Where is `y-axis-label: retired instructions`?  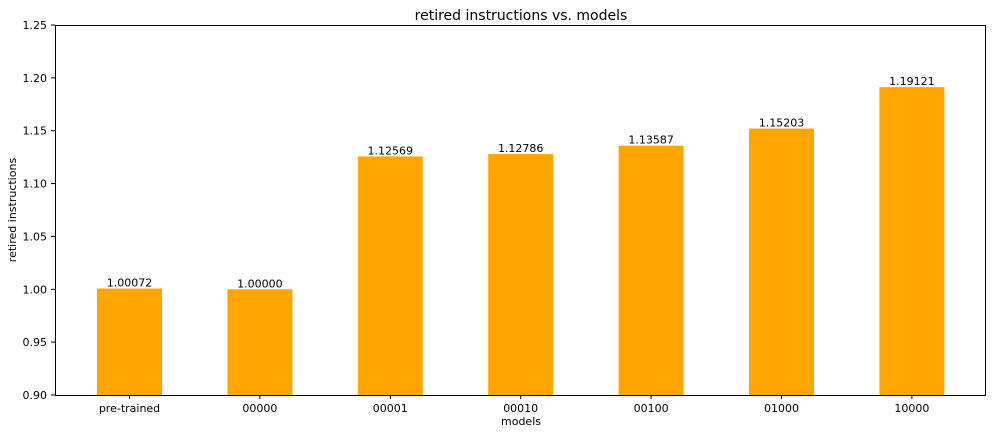 y-axis-label: retired instructions is located at coordinates (12, 210).